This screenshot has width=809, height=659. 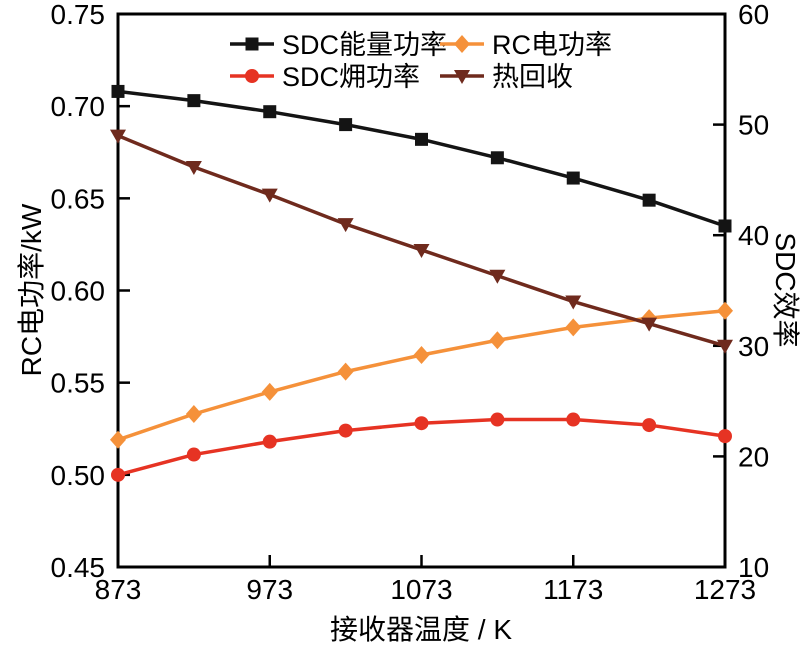 I want to click on legend: SDC能量功率 RC电功率 SDC㶲功率 热回收, so click(x=421, y=61).